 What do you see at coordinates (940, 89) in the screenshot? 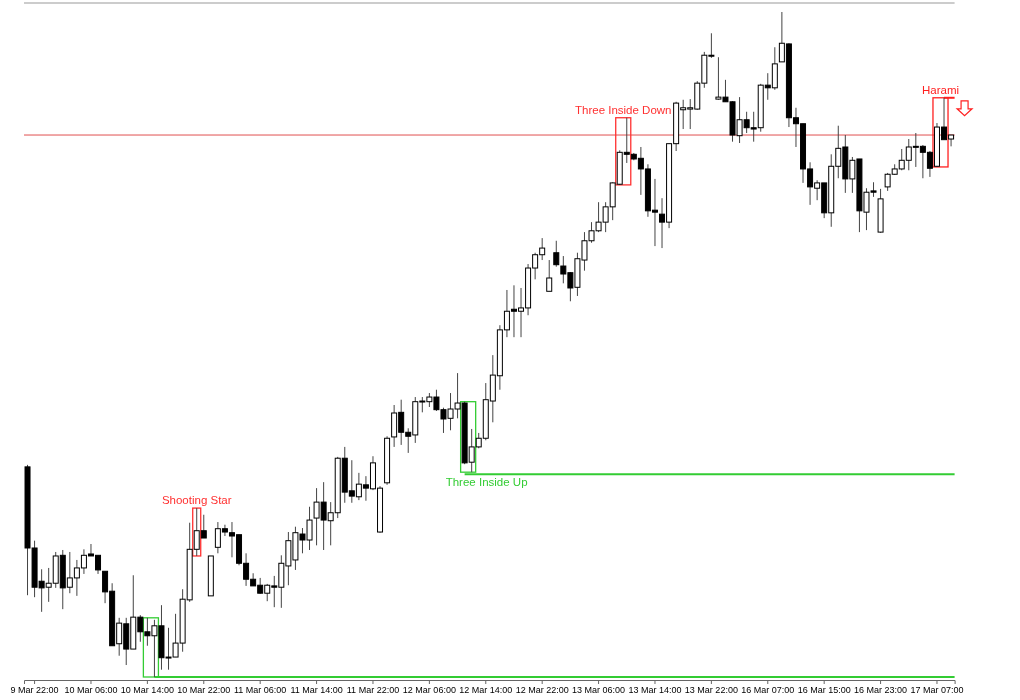
I see `ref-line-label: Harami` at bounding box center [940, 89].